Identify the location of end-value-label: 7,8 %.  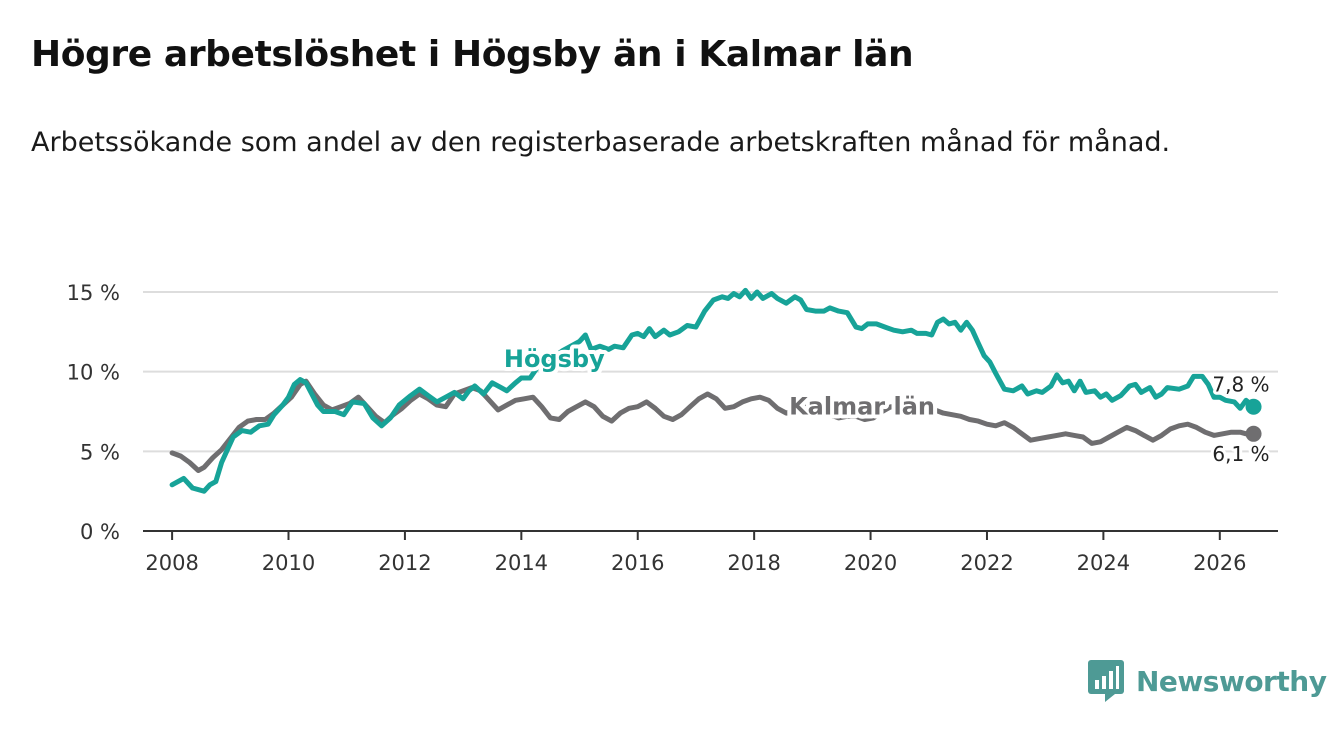
(1240, 385).